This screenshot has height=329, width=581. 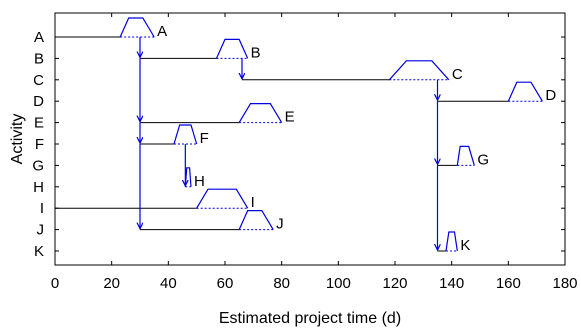 What do you see at coordinates (39, 37) in the screenshot?
I see `y-tick-label: A` at bounding box center [39, 37].